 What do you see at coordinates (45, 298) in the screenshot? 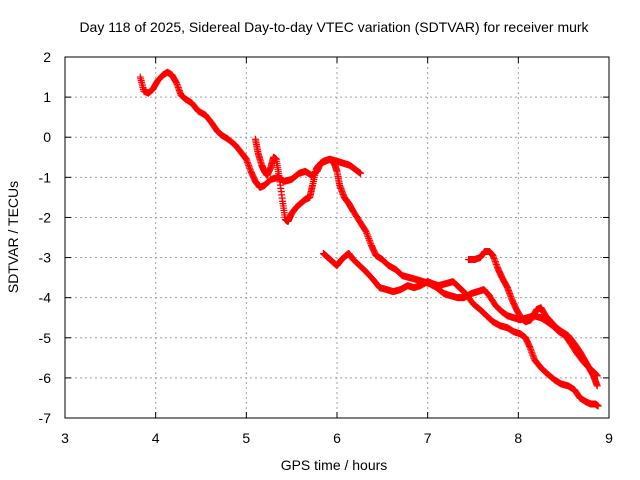
I see `y-tick-label: -4` at bounding box center [45, 298].